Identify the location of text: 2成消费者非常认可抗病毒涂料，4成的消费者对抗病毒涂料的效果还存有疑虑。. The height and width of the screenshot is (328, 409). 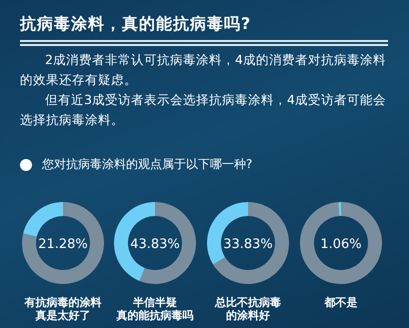
(203, 70).